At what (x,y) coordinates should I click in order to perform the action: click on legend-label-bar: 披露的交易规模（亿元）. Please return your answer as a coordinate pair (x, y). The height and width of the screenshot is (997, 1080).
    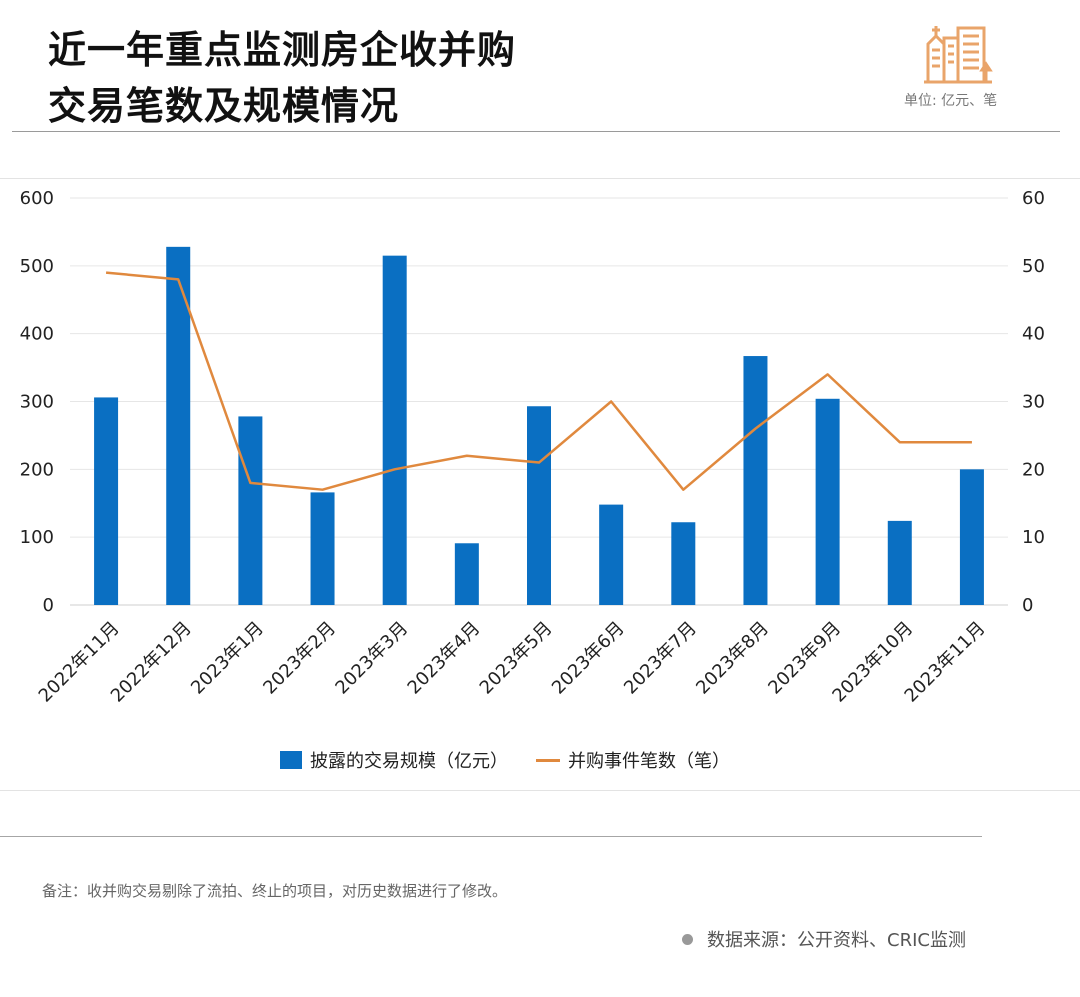
    Looking at the image, I should click on (409, 761).